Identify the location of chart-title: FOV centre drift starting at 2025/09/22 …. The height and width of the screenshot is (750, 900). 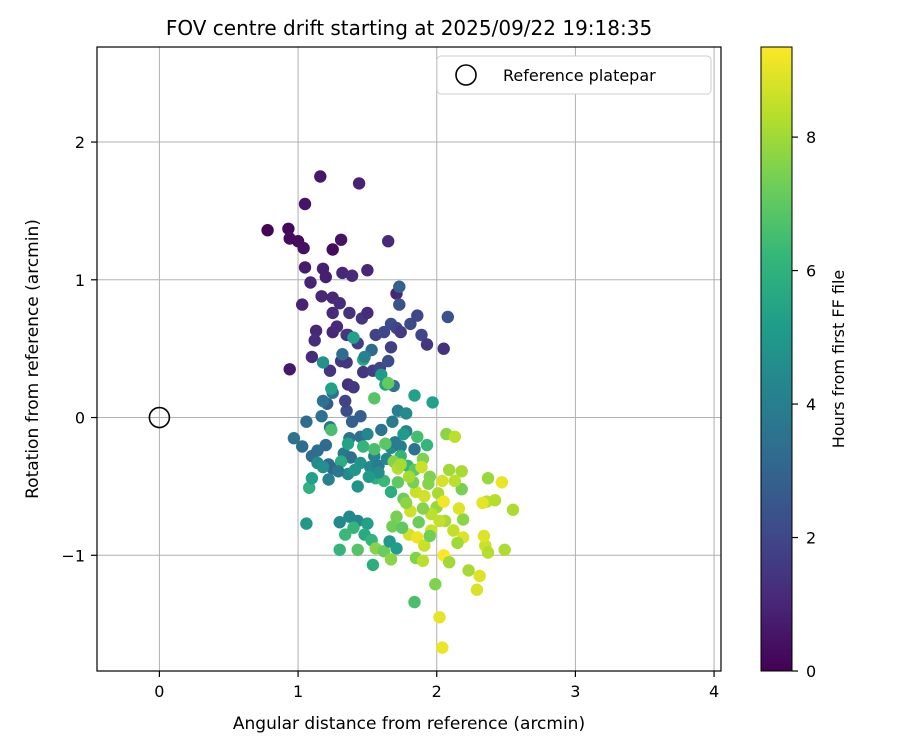
(409, 28).